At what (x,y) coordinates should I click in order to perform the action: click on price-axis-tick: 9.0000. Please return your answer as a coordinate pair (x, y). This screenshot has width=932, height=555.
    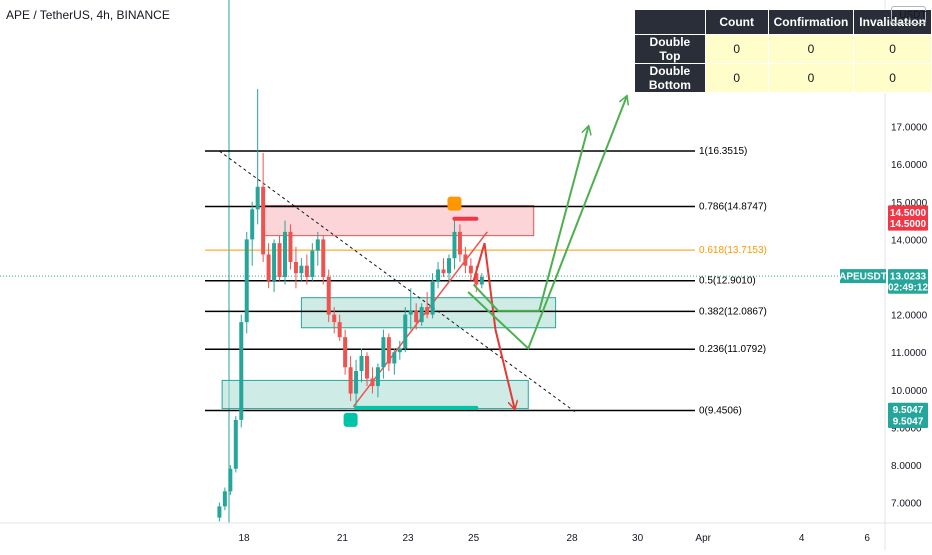
    Looking at the image, I should click on (906, 428).